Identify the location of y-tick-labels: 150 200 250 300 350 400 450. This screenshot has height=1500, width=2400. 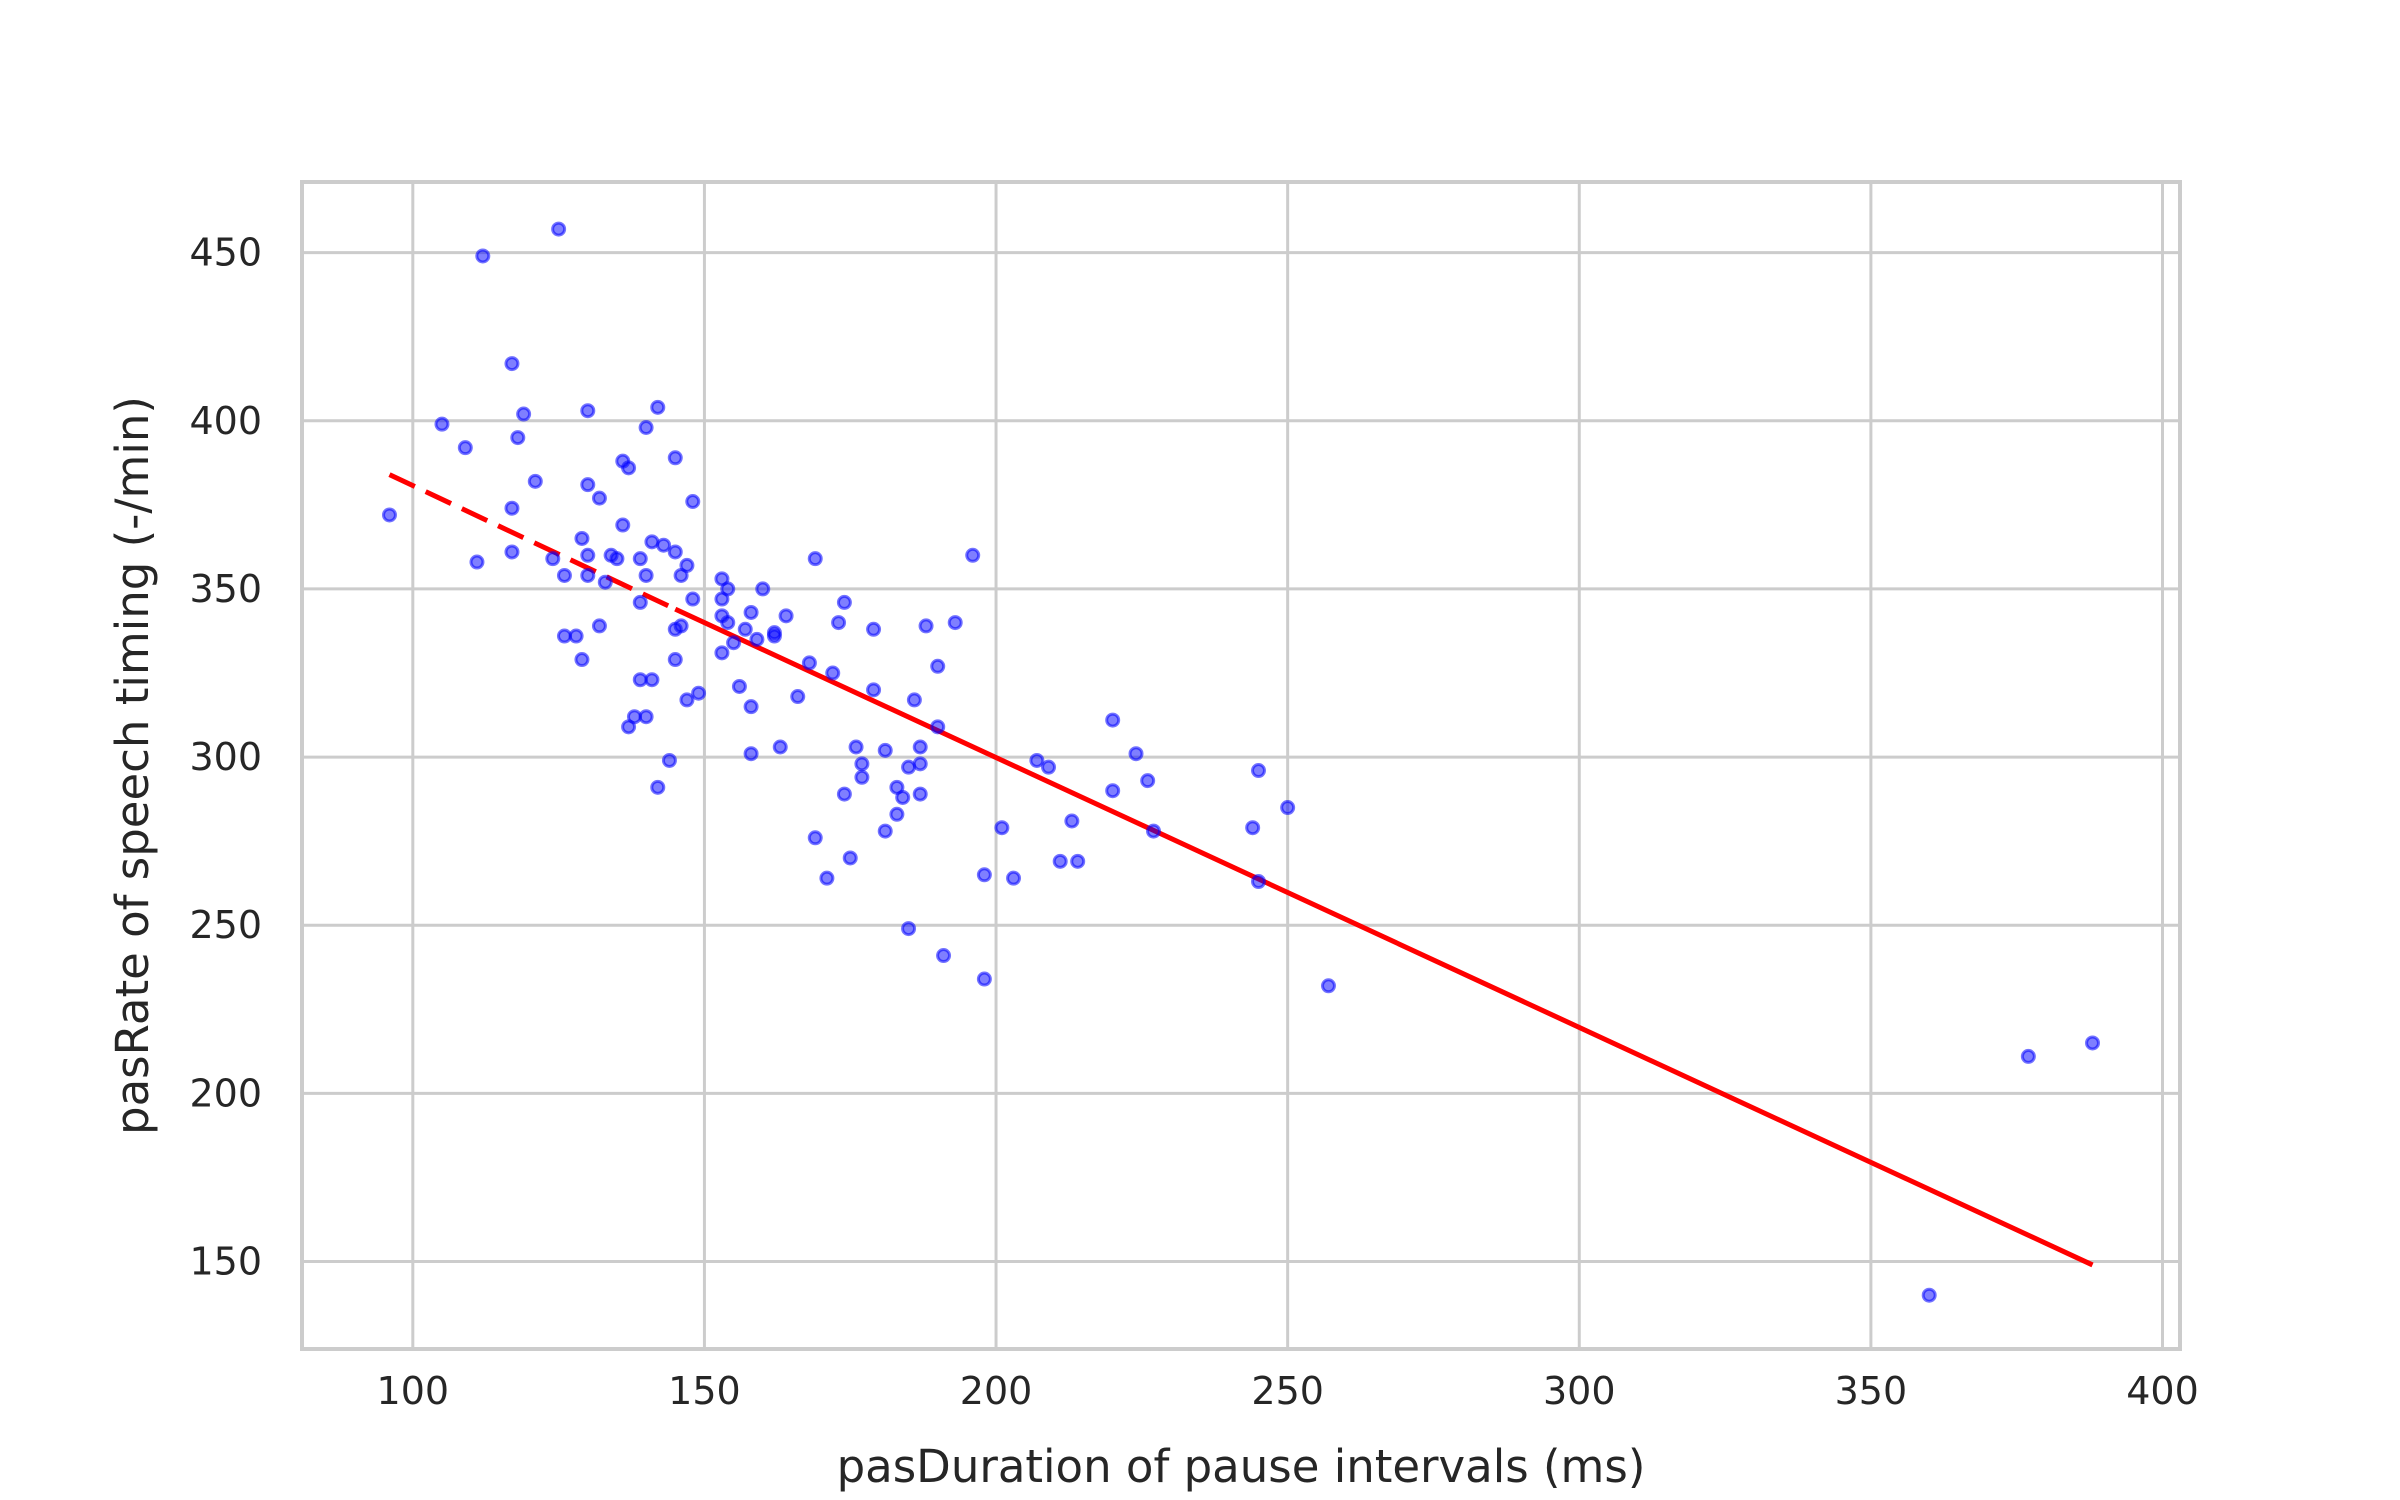
(225, 757).